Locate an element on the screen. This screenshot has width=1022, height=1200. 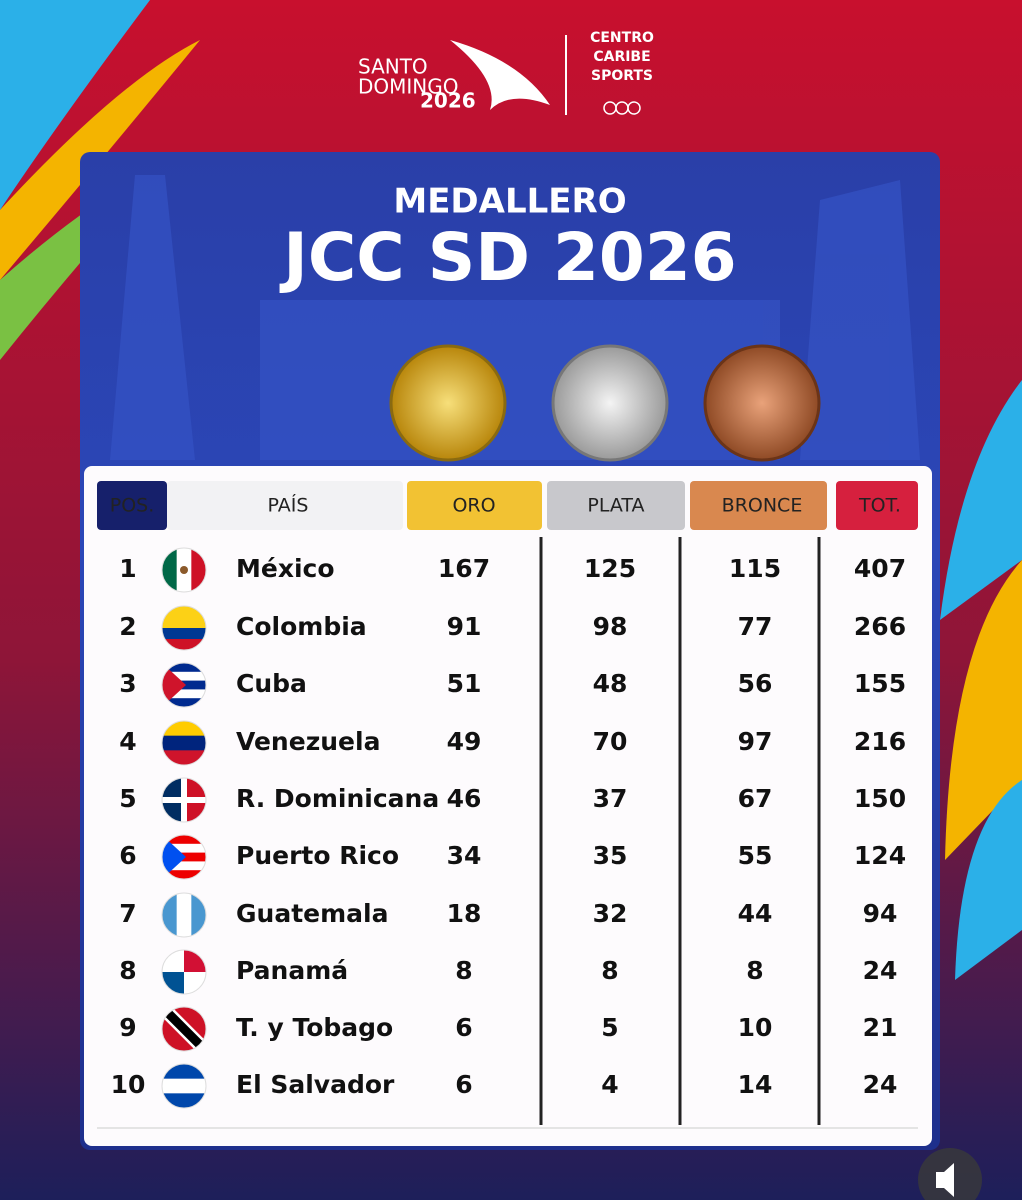
table-cell: 55 is located at coordinates (755, 855).